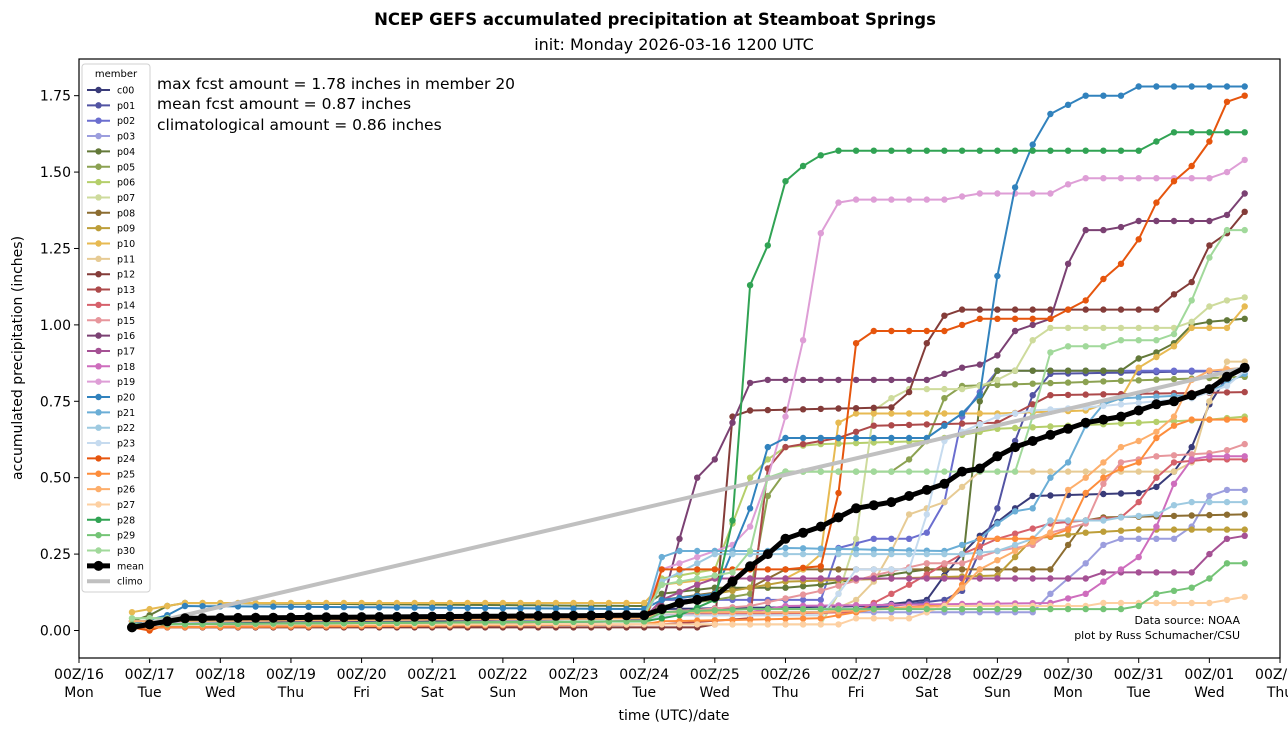  I want to click on legend-title: member, so click(116, 74).